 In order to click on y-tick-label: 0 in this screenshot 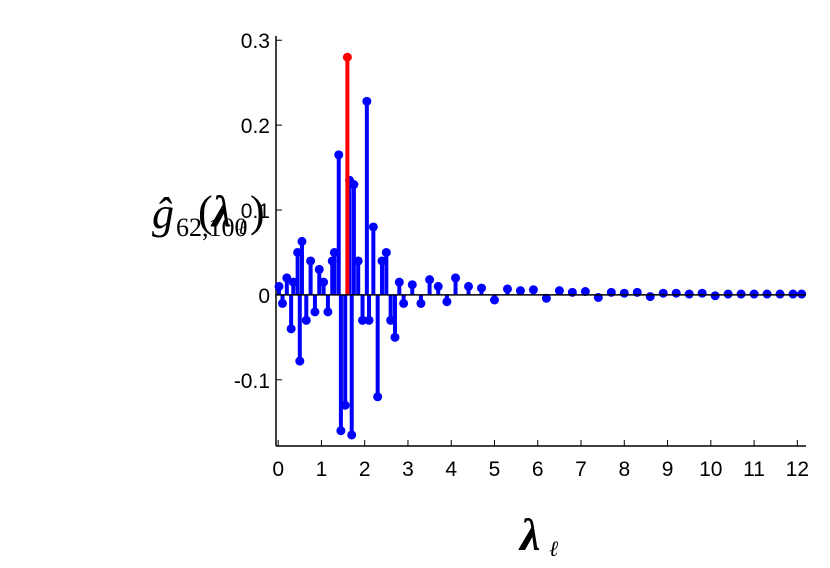, I will do `click(264, 296)`.